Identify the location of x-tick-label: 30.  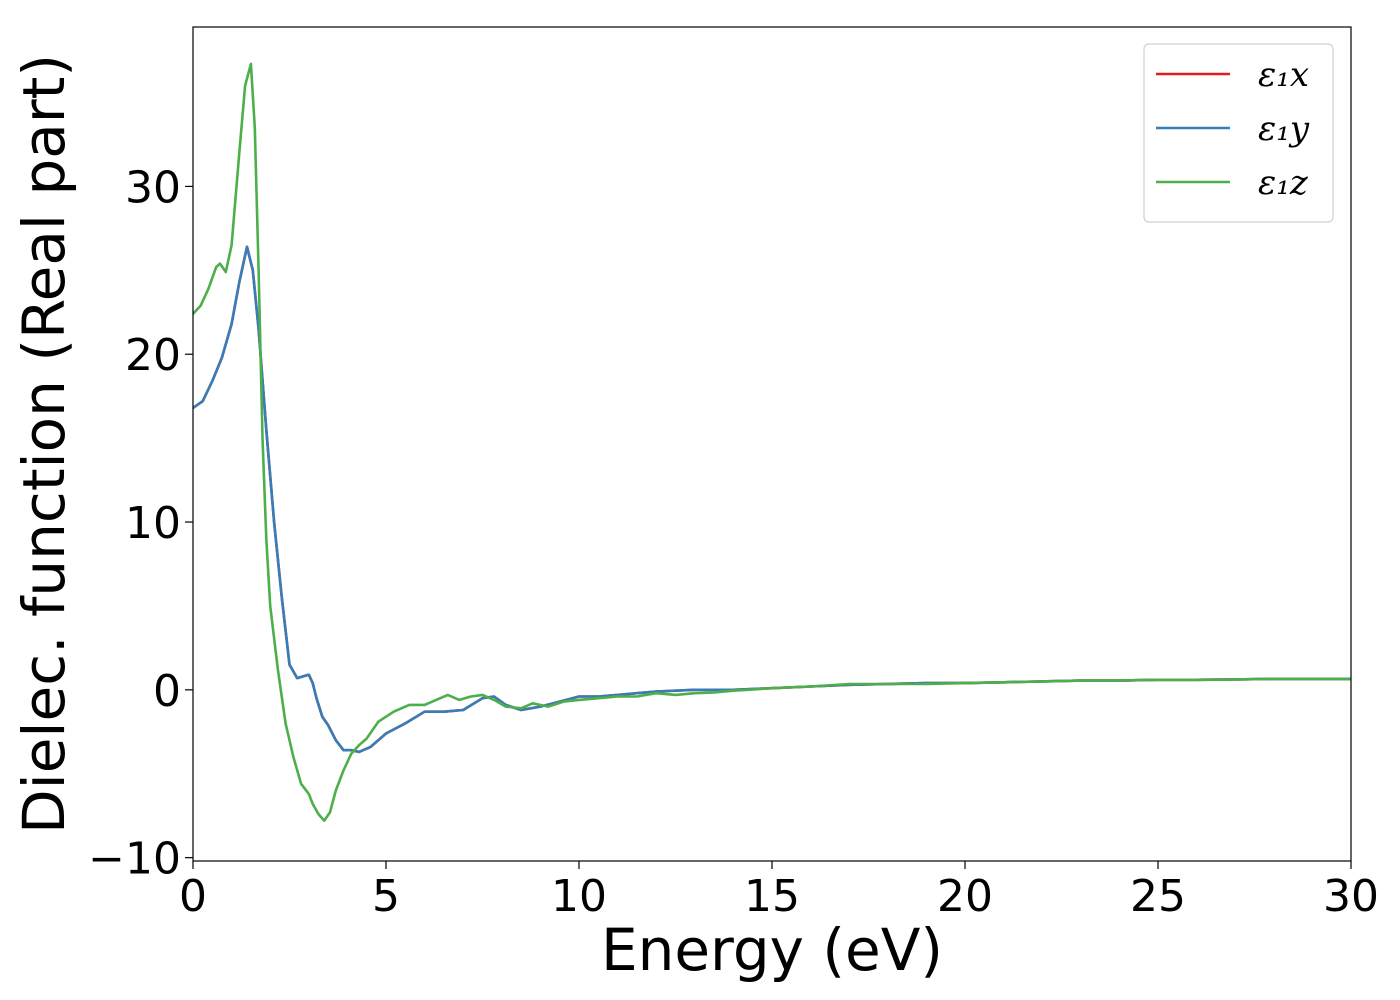
(1351, 896).